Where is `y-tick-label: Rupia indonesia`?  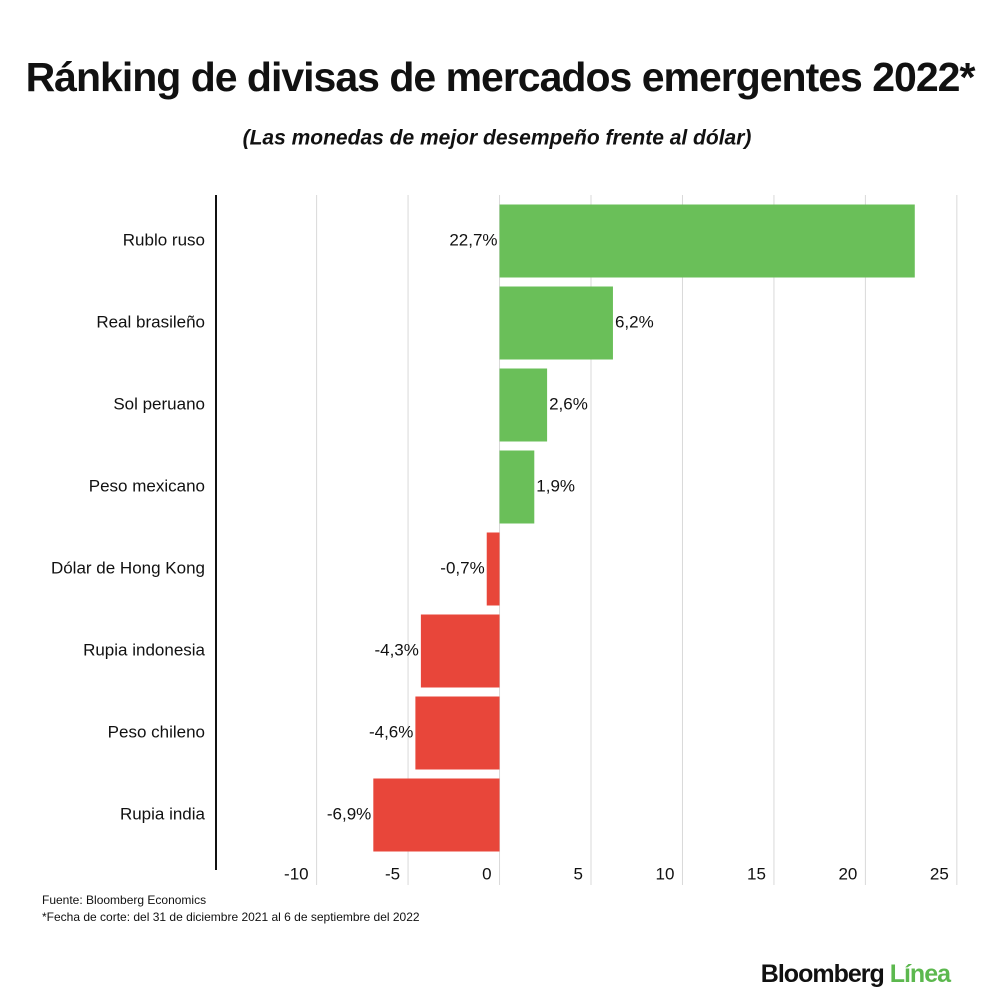
y-tick-label: Rupia indonesia is located at coordinates (144, 649).